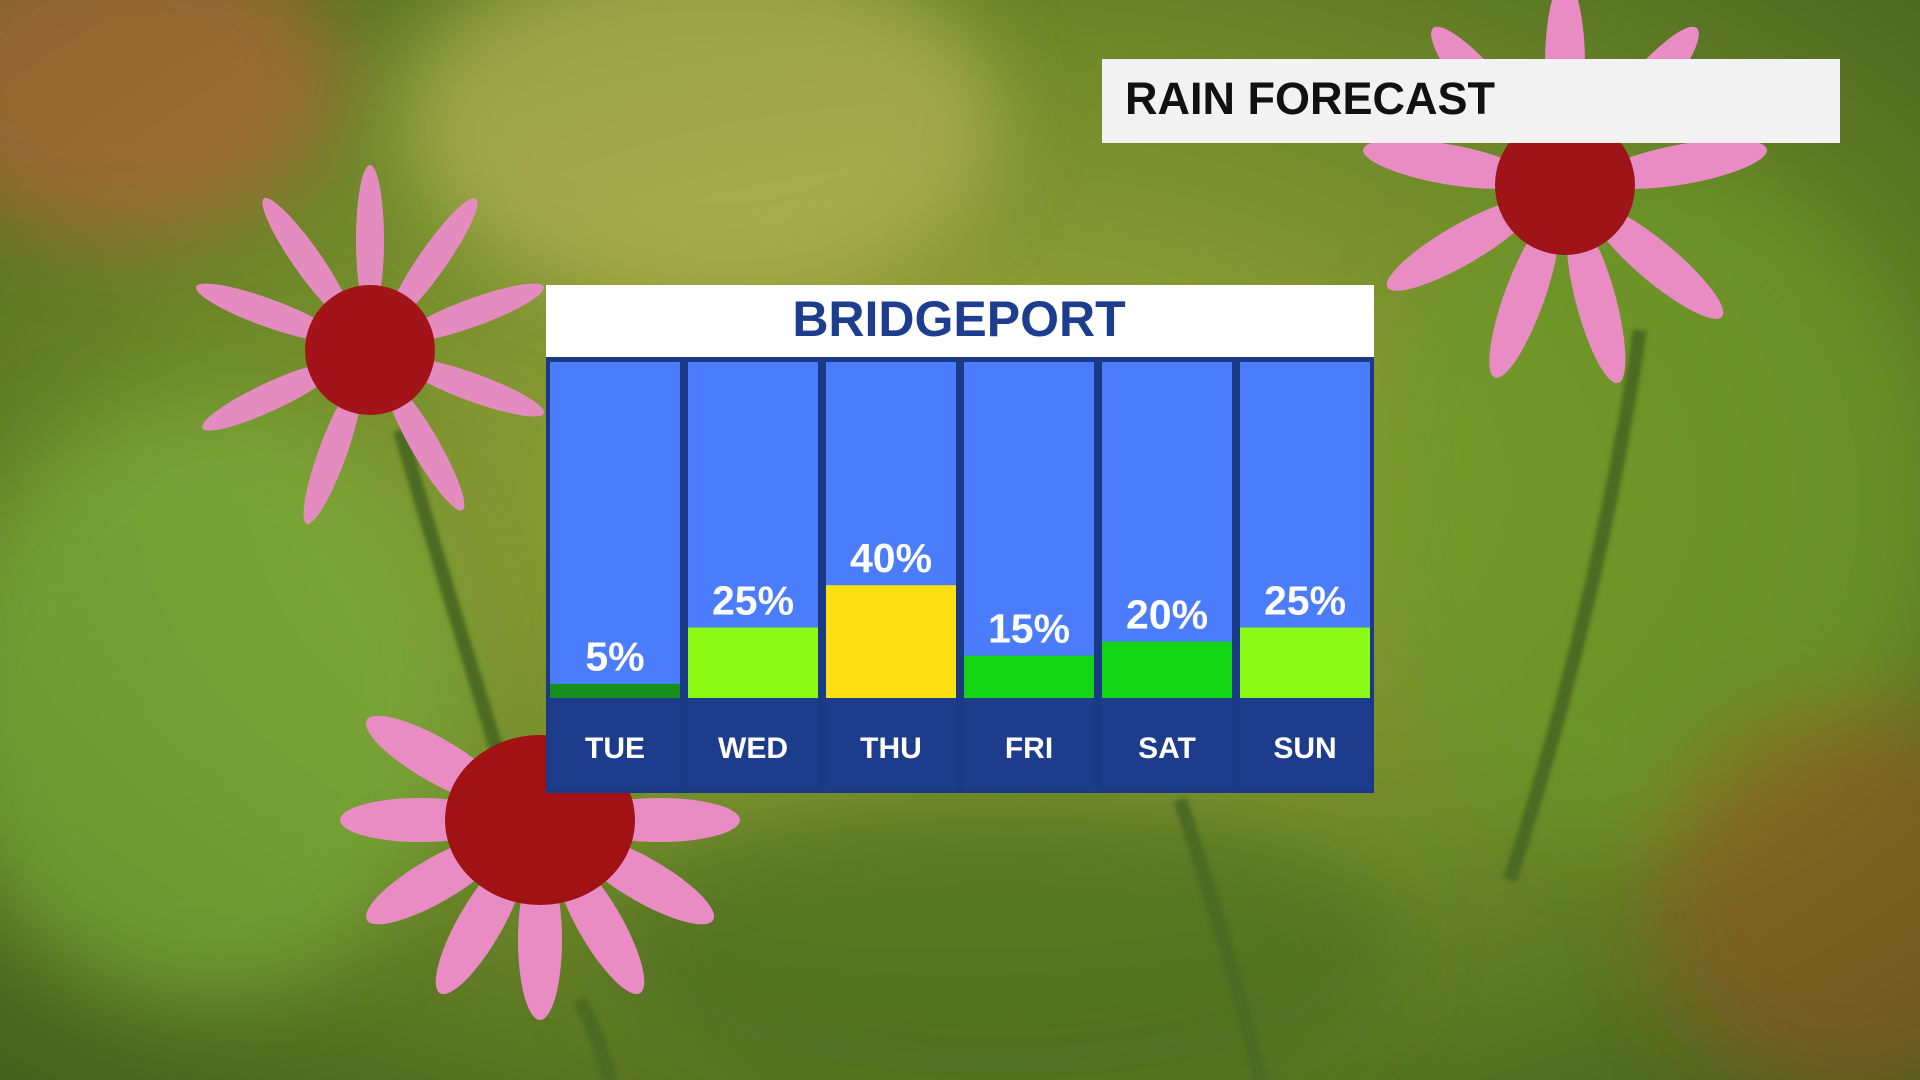  What do you see at coordinates (370, 345) in the screenshot?
I see `flower` at bounding box center [370, 345].